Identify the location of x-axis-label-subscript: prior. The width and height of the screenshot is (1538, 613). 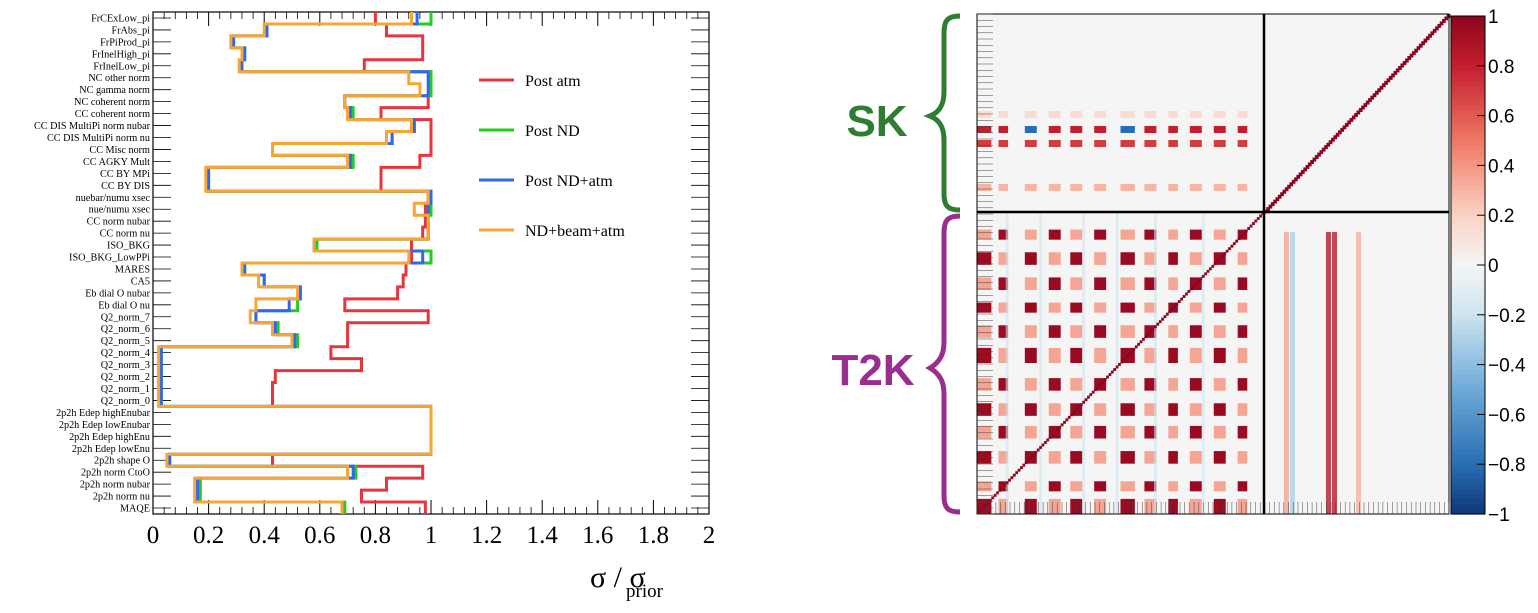
(645, 591).